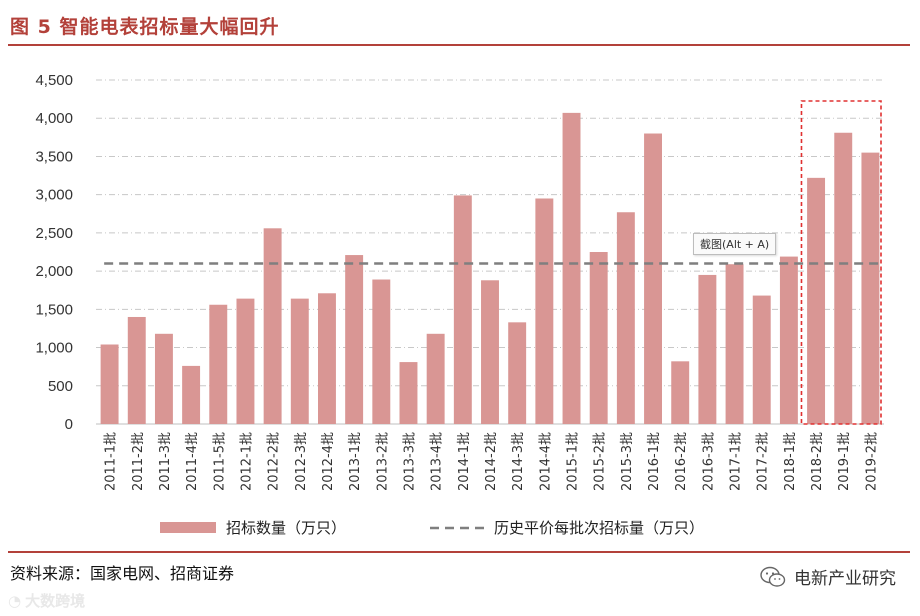 Image resolution: width=920 pixels, height=616 pixels. Describe the element at coordinates (138, 461) in the screenshot. I see `x-tick-label: 2011-2批` at that location.